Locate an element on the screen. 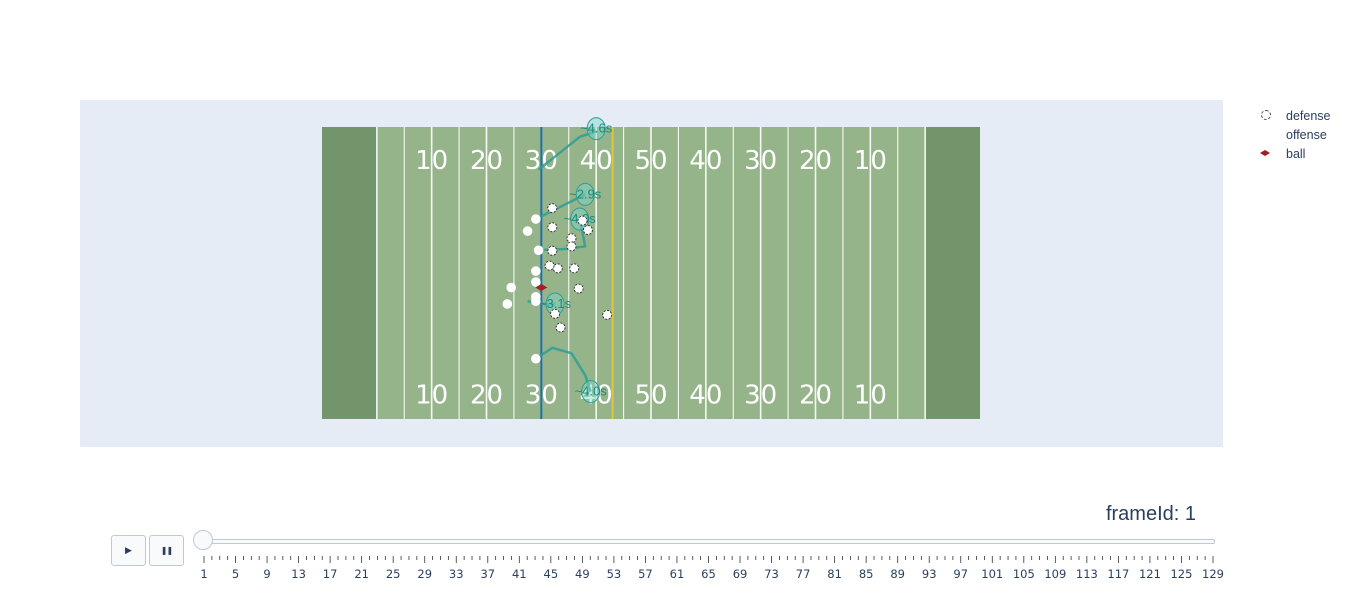 The height and width of the screenshot is (600, 1350). legend-item-offense: offense is located at coordinates (1293, 134).